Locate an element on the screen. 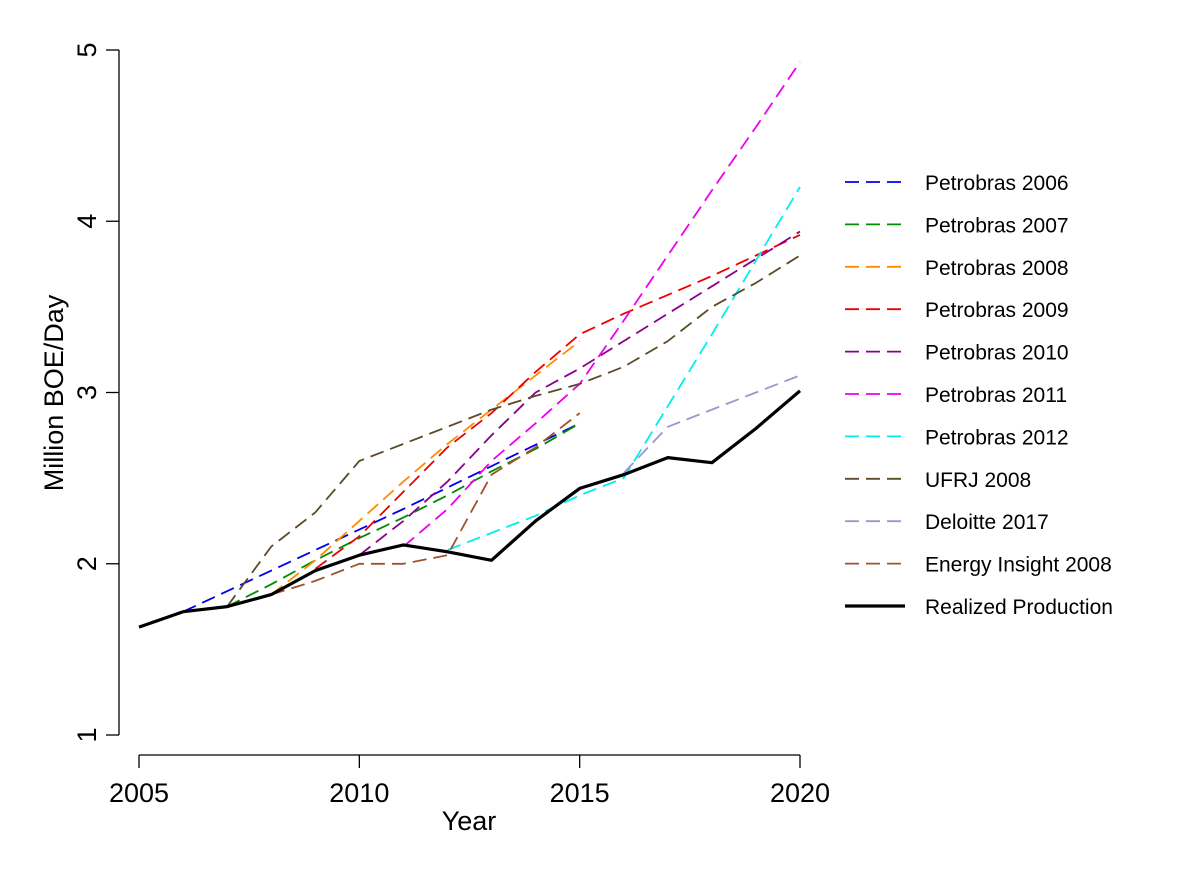 Image resolution: width=1201 pixels, height=874 pixels. y-tick-label: 1 is located at coordinates (87, 734).